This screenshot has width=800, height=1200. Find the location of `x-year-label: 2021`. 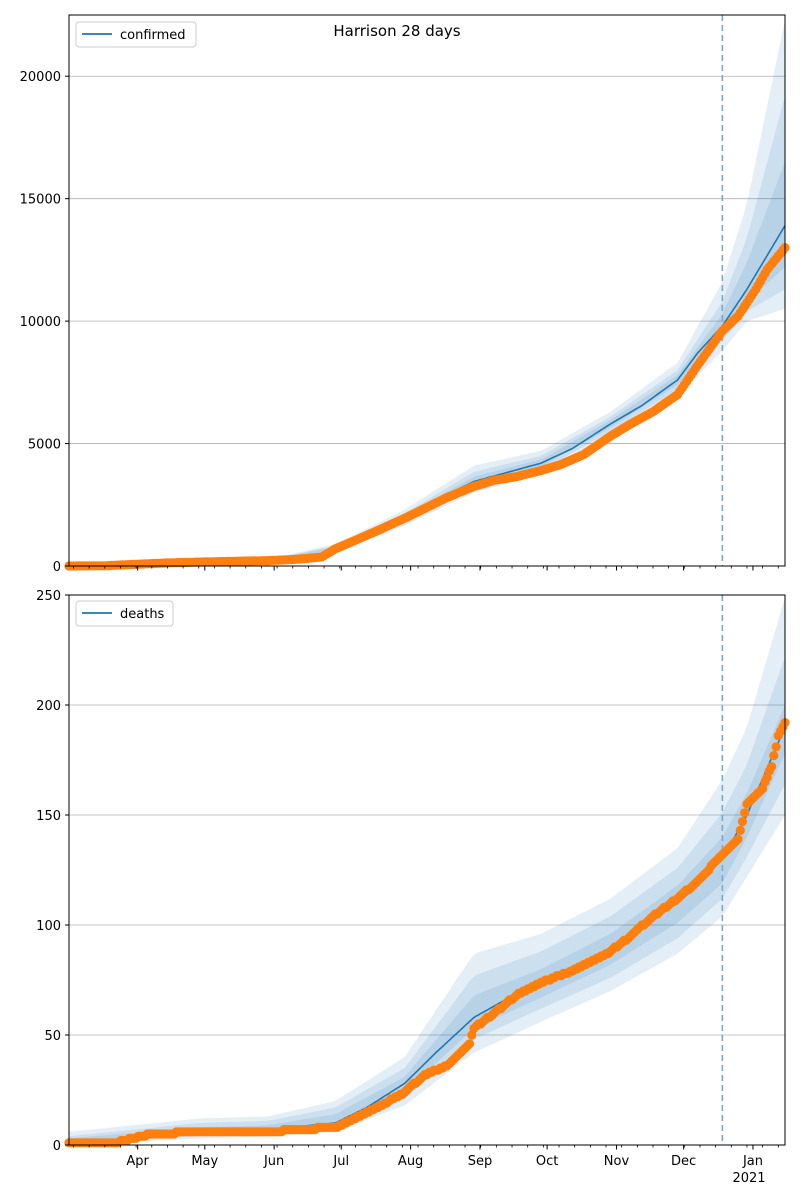

x-year-label: 2021 is located at coordinates (748, 1178).